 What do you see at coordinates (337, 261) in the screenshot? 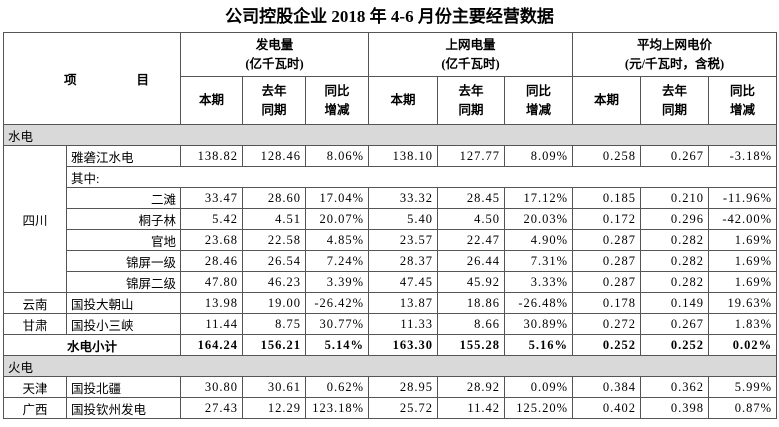
I see `value-cell: 7.24%` at bounding box center [337, 261].